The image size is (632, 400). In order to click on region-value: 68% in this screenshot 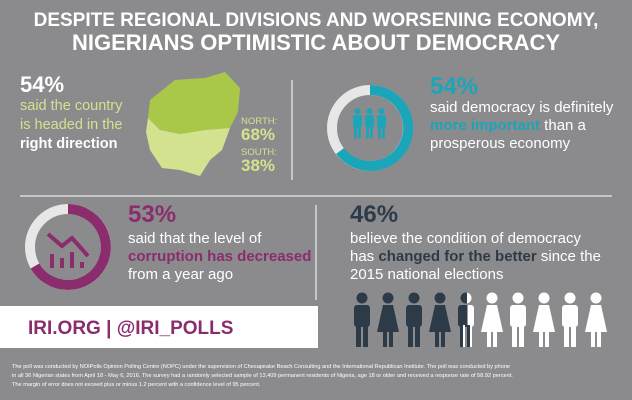, I will do `click(258, 134)`.